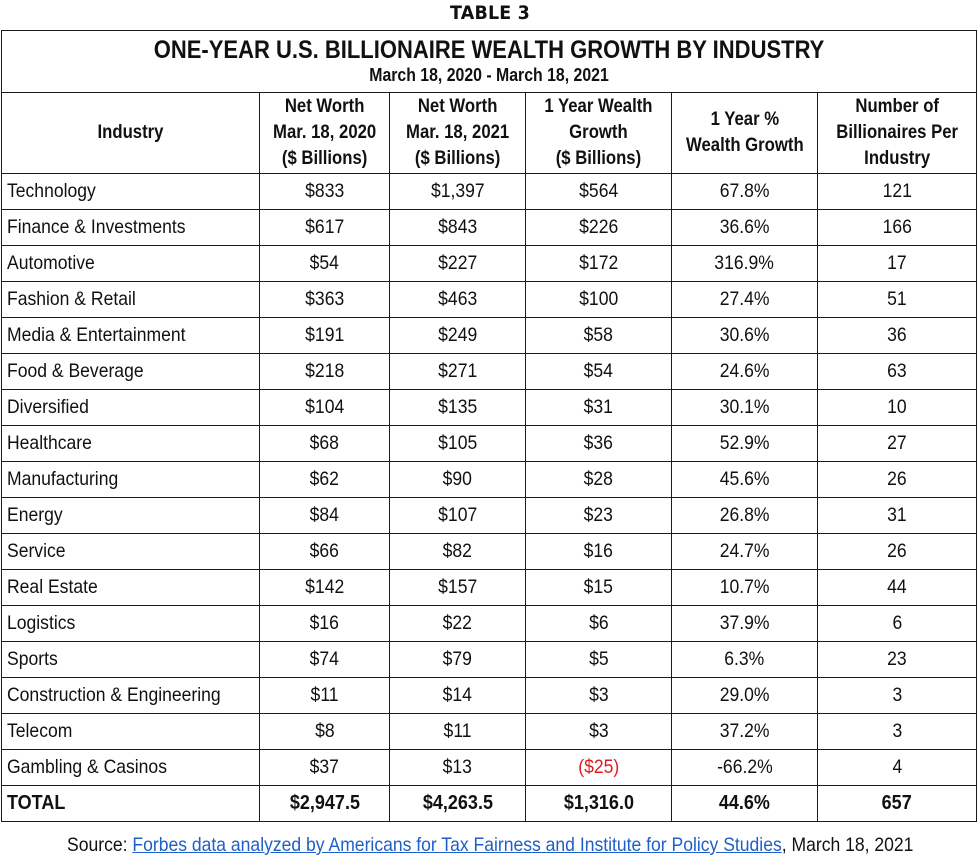 Image resolution: width=980 pixels, height=868 pixels. Describe the element at coordinates (598, 623) in the screenshot. I see `cell-wealth-growth: $6` at that location.